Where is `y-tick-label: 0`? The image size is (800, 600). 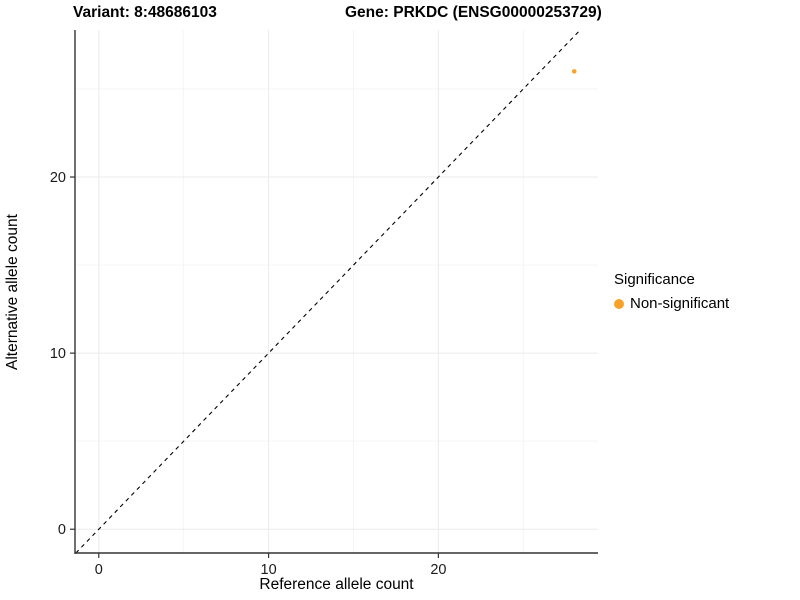 y-tick-label: 0 is located at coordinates (62, 530).